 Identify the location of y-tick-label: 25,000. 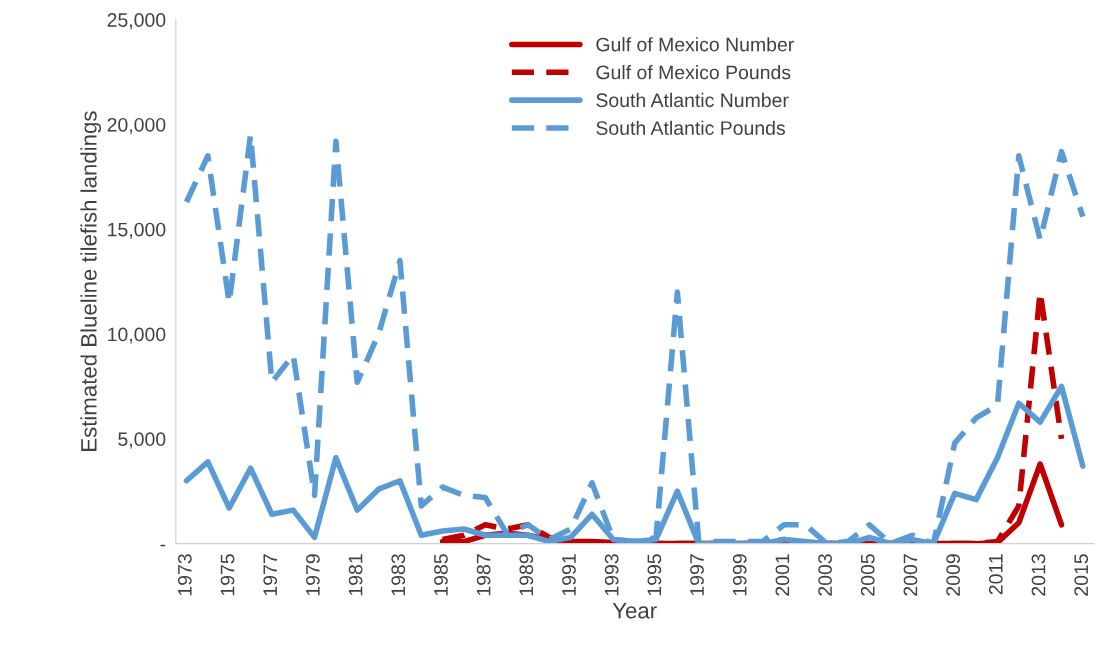
(136, 21).